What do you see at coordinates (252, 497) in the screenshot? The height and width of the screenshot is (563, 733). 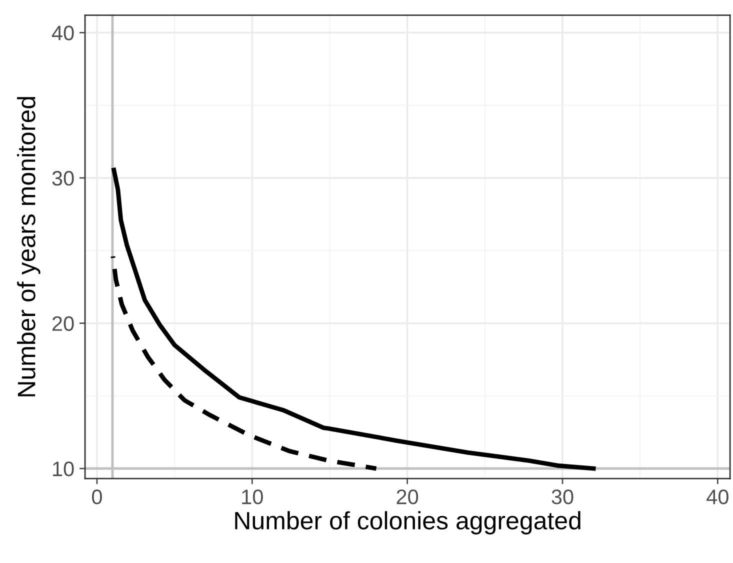 I see `x-tick-label: 10` at bounding box center [252, 497].